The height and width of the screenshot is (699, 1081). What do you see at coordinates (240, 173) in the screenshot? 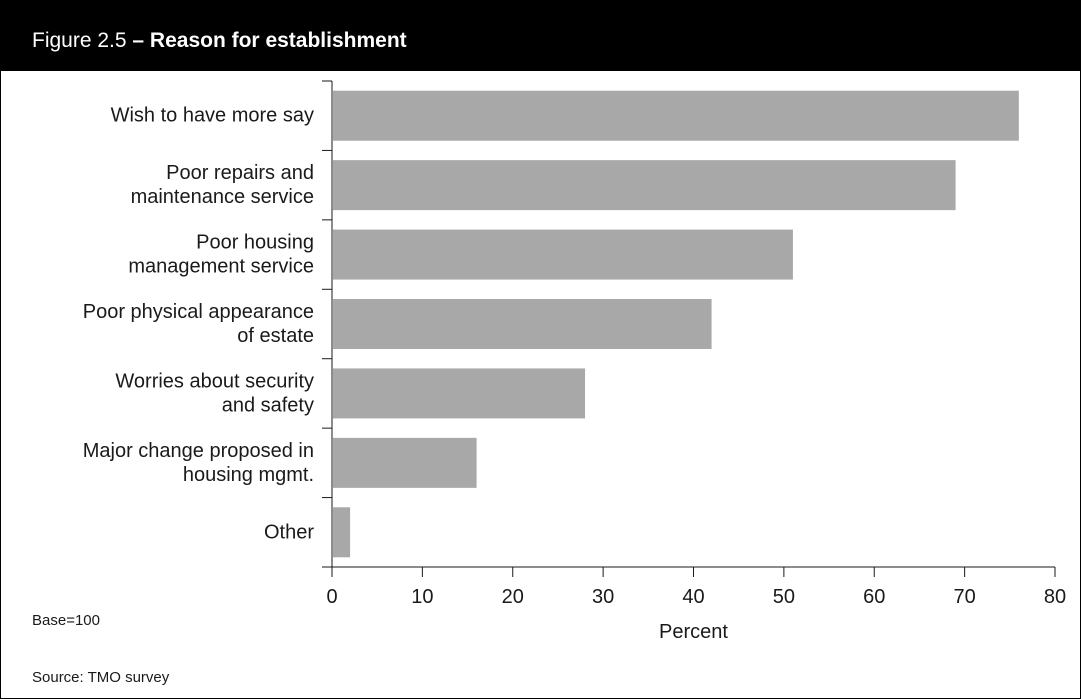
I see `category-label: Poor repairs and` at bounding box center [240, 173].